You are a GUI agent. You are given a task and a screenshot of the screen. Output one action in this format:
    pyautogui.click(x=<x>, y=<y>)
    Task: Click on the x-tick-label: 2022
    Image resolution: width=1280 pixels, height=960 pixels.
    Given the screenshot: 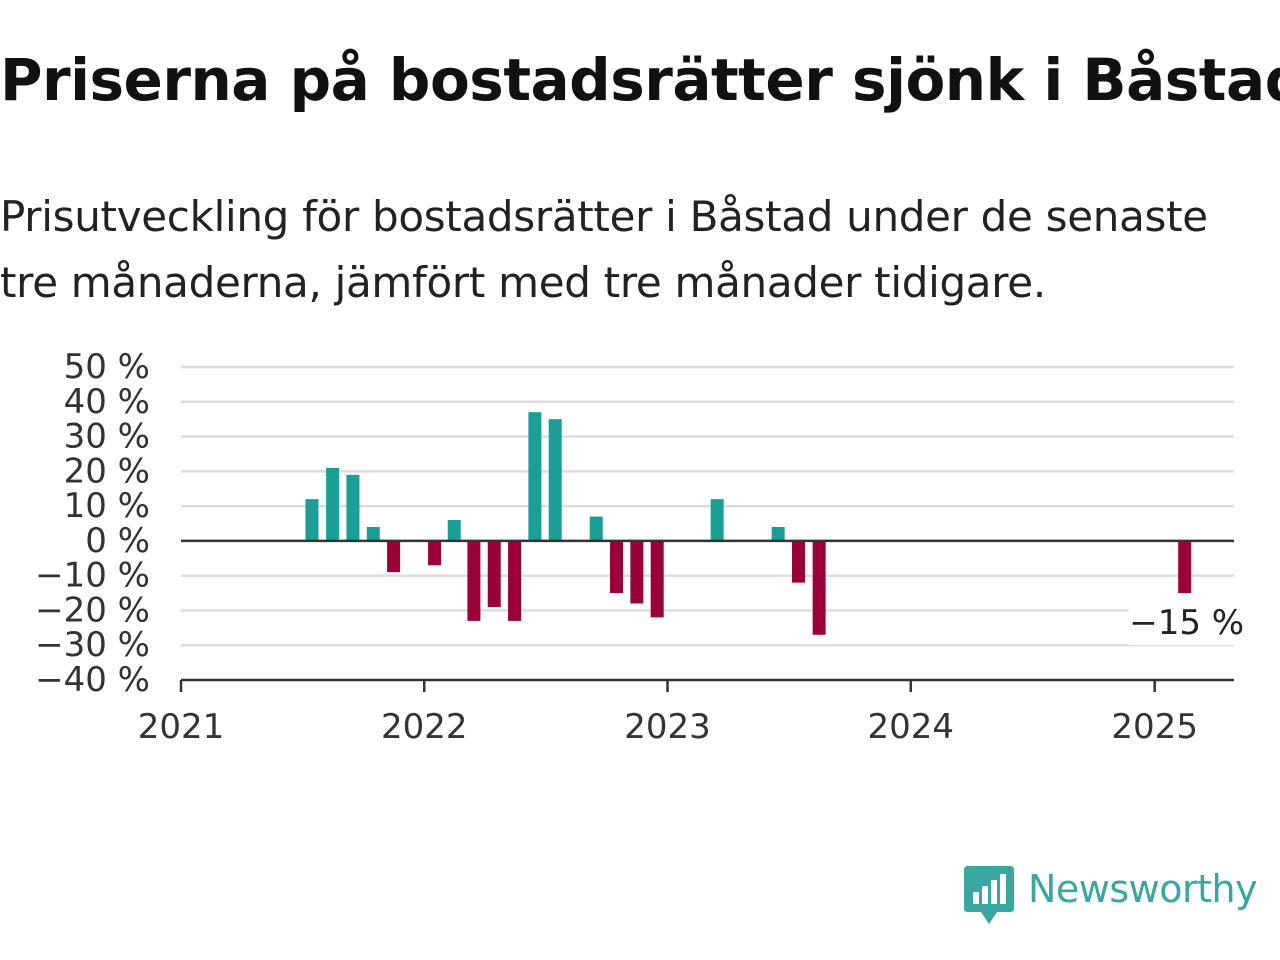 What is the action you would take?
    pyautogui.click(x=424, y=727)
    